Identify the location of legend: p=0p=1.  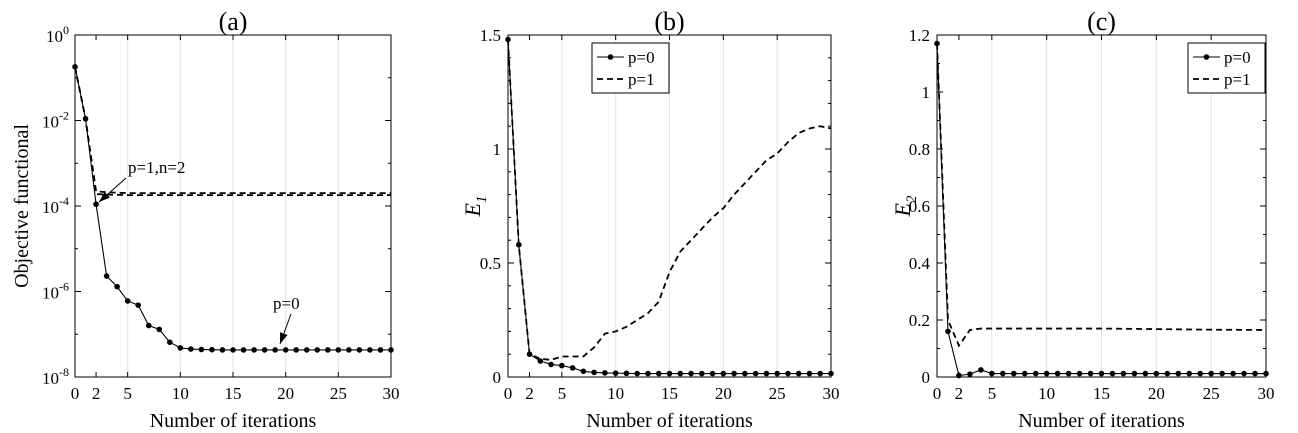
(1226, 68).